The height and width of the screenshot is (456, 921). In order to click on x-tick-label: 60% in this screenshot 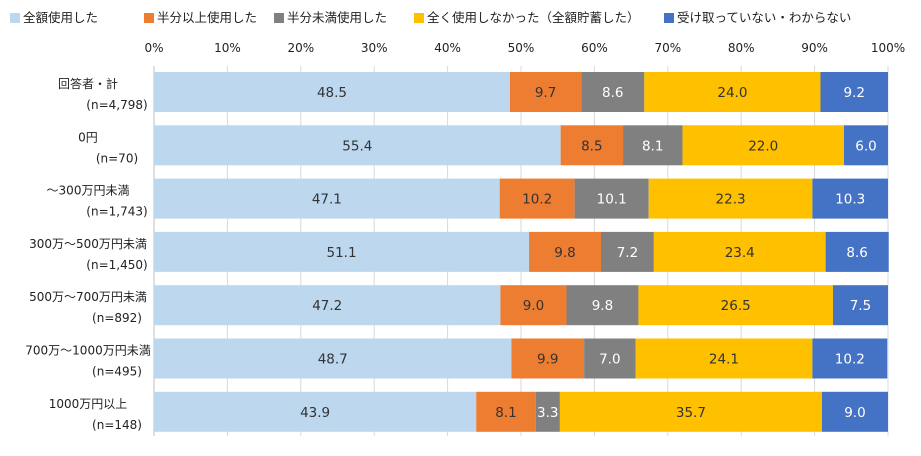, I will do `click(594, 48)`.